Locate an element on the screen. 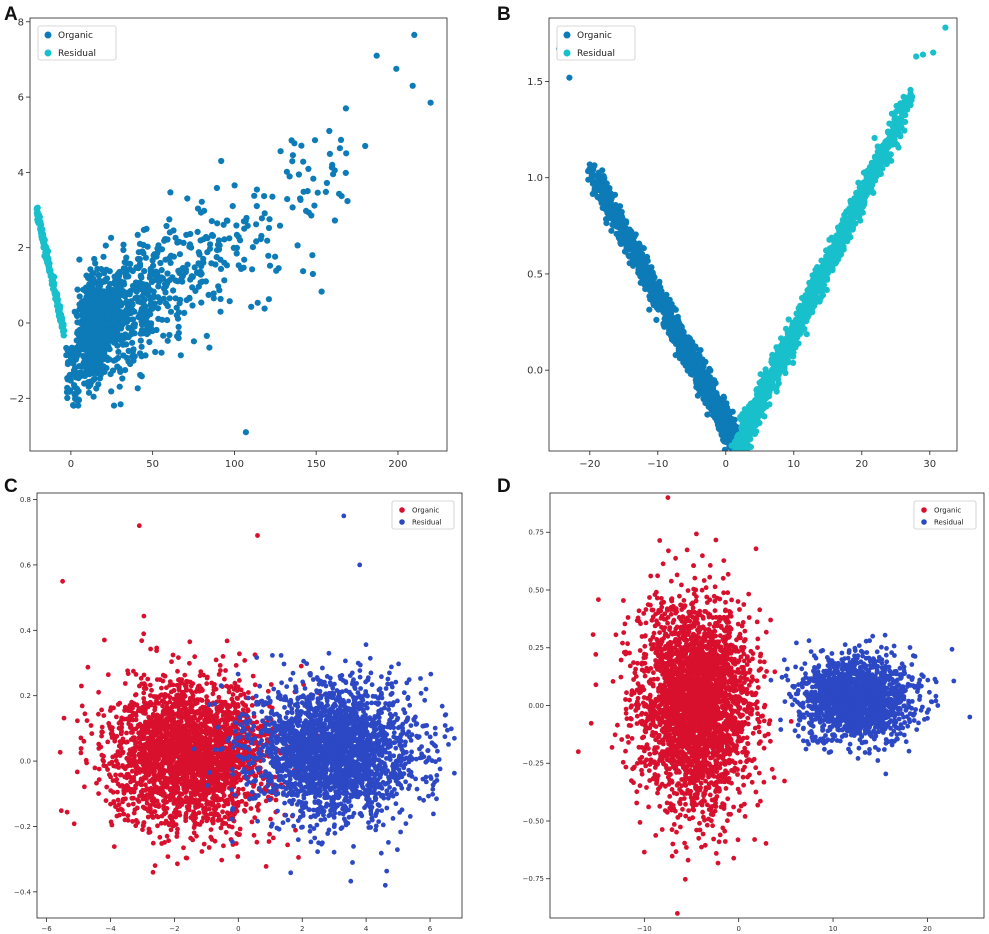  panel-a-x-tick-label: 50 is located at coordinates (152, 464).